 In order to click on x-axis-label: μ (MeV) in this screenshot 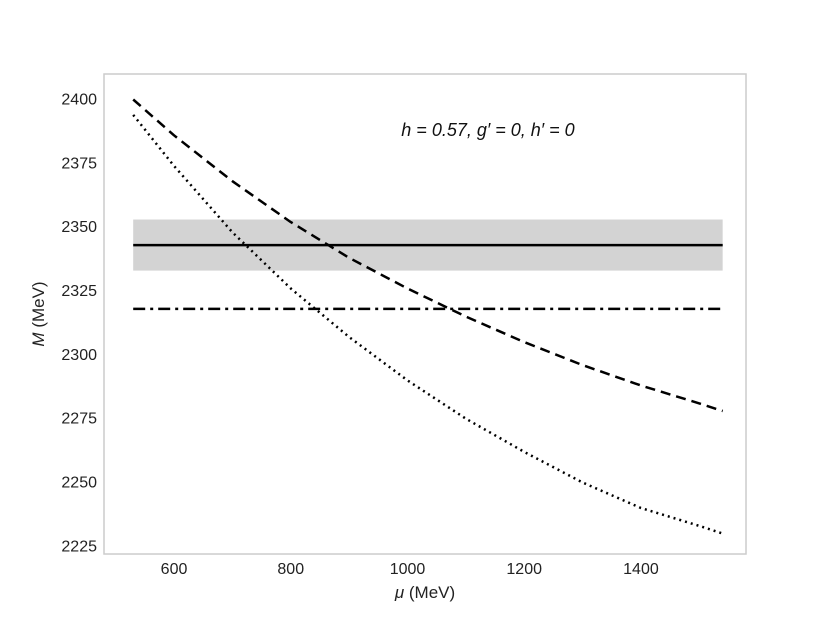, I will do `click(424, 592)`.